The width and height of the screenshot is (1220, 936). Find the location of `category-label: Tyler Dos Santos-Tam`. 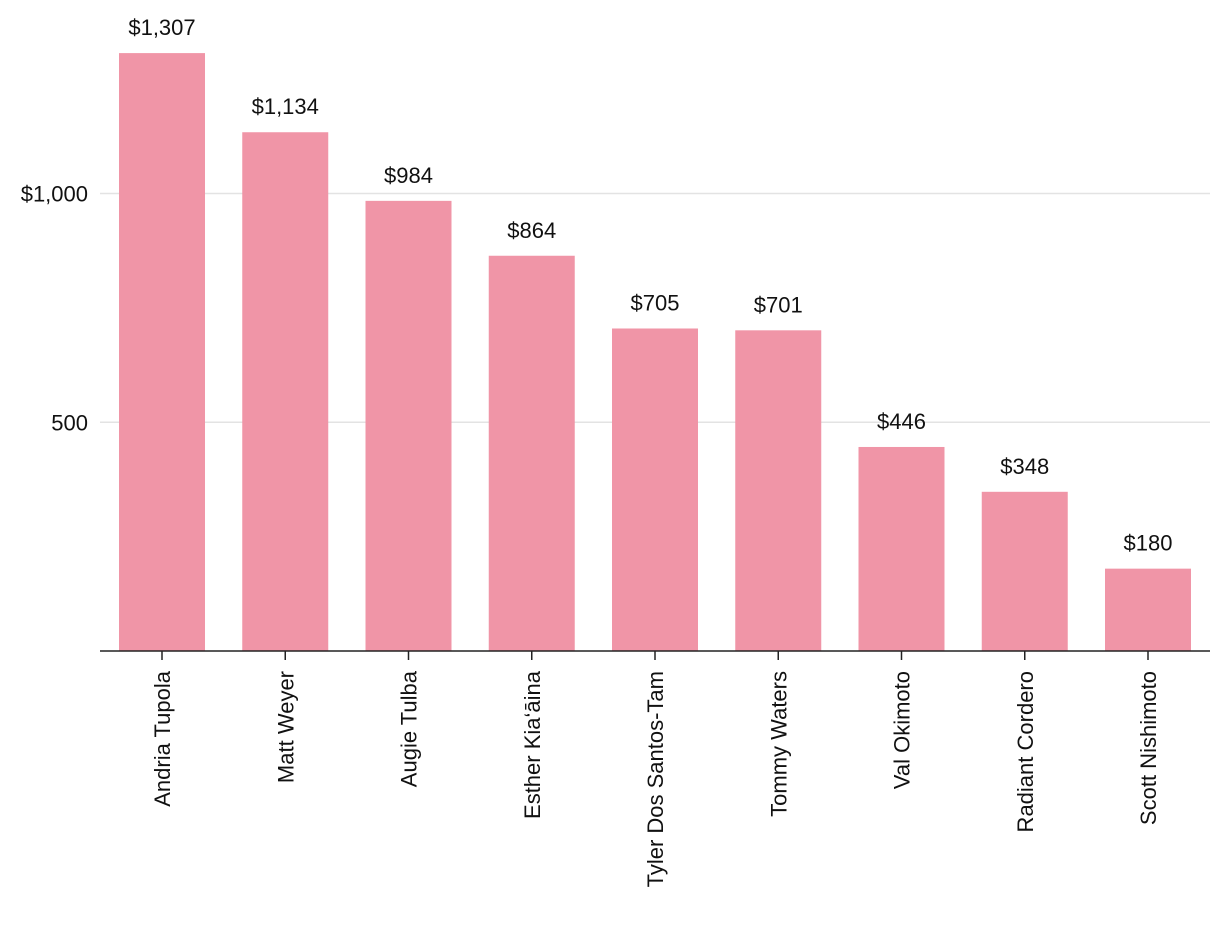

category-label: Tyler Dos Santos-Tam is located at coordinates (655, 779).